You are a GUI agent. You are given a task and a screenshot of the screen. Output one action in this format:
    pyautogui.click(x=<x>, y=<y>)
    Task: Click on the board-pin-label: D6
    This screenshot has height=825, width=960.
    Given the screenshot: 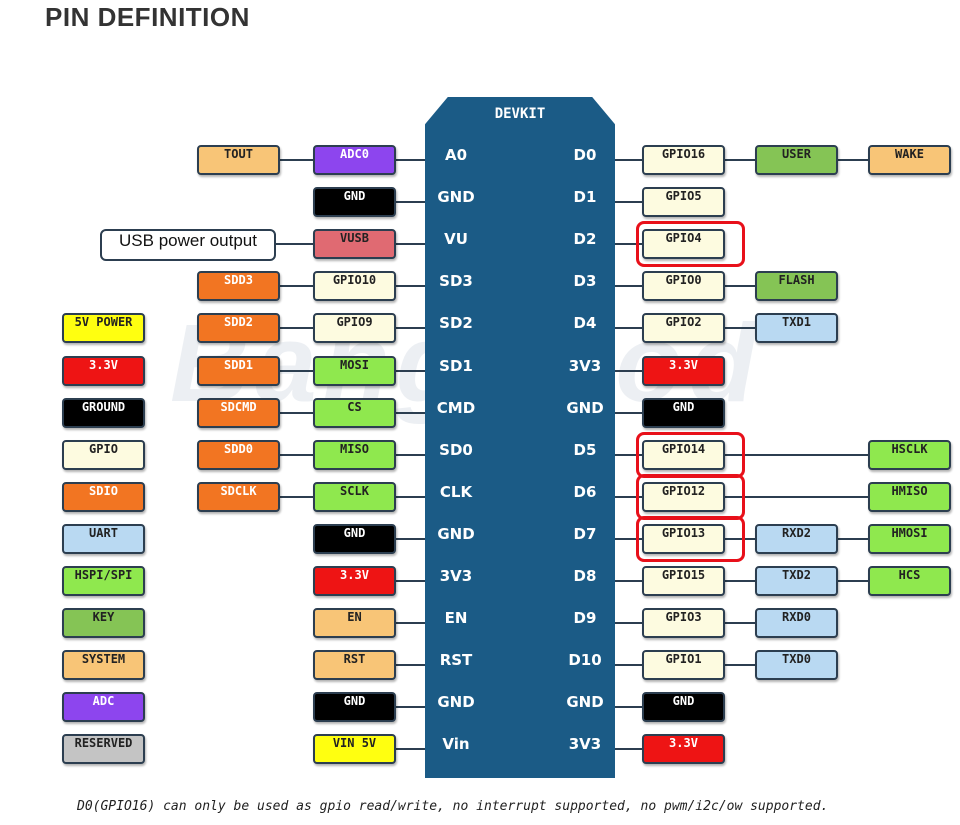 What is the action you would take?
    pyautogui.click(x=585, y=491)
    